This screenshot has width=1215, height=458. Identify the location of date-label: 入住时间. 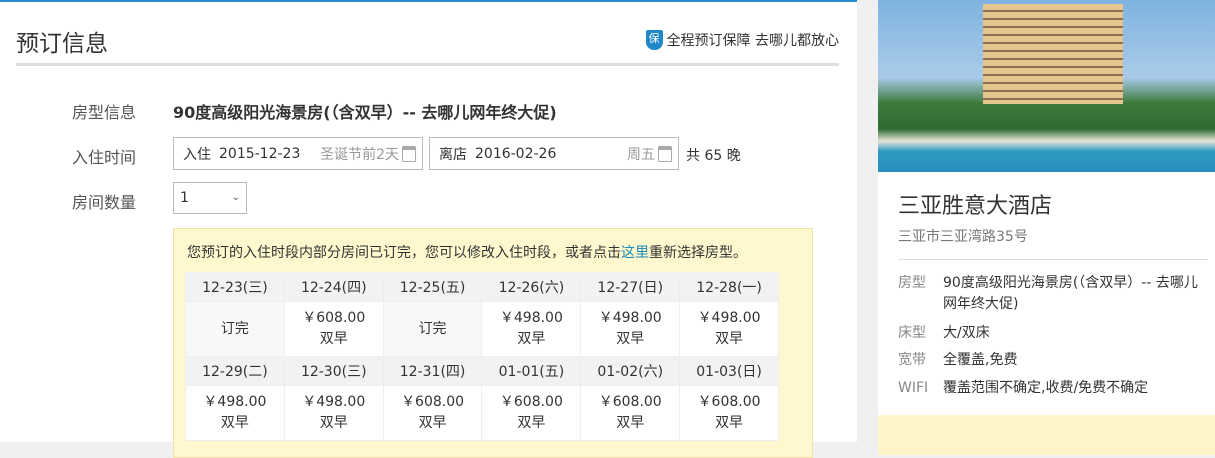
(104, 157).